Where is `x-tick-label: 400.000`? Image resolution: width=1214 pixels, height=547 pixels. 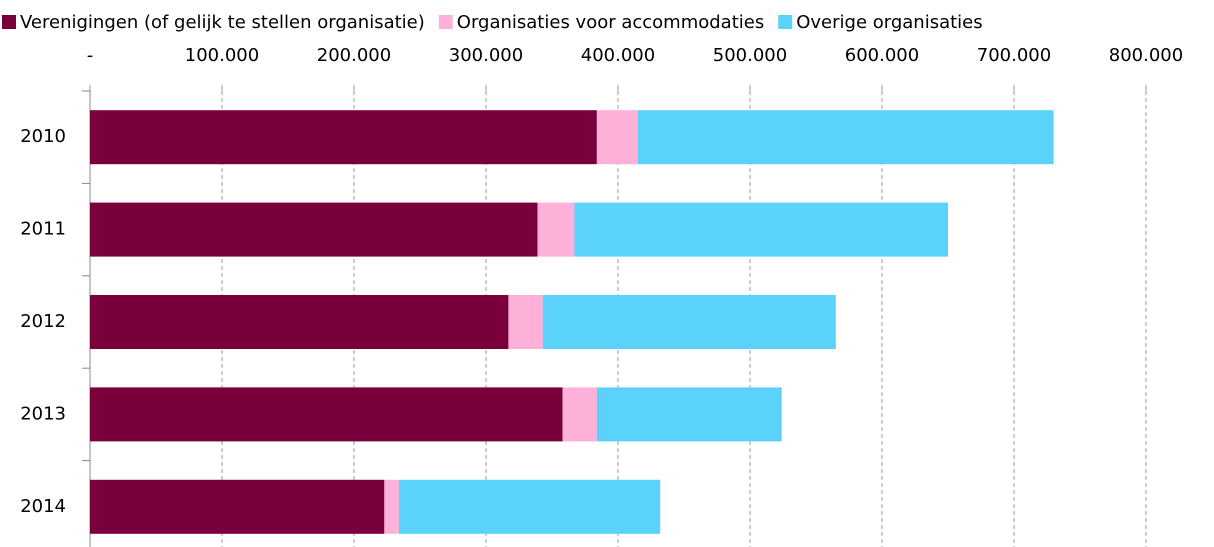
x-tick-label: 400.000 is located at coordinates (618, 55).